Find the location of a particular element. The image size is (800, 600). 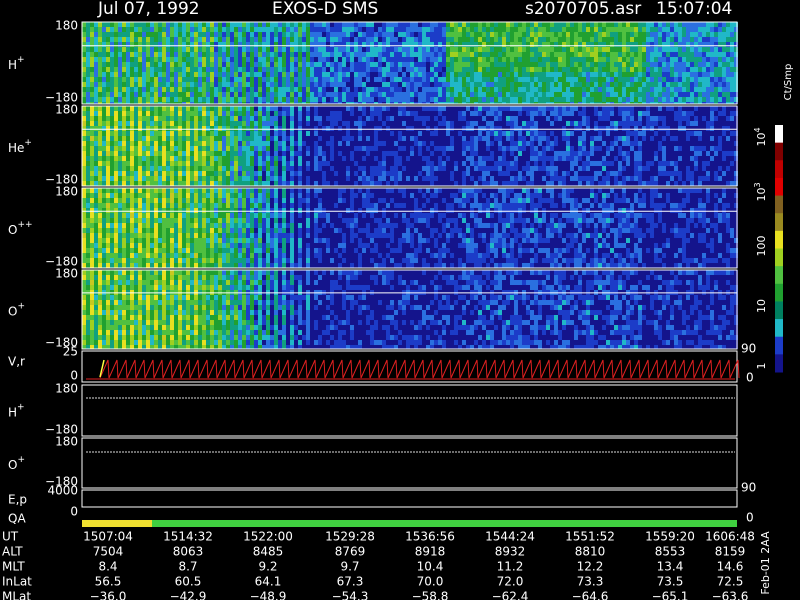

instrument: EXOS-D SMS is located at coordinates (325, 9).